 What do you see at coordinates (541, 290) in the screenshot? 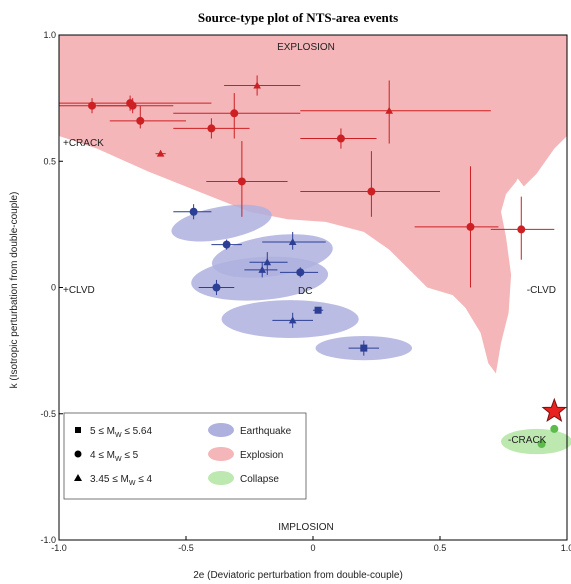
I see `annotation-clvd-neg: -CLVD` at bounding box center [541, 290].